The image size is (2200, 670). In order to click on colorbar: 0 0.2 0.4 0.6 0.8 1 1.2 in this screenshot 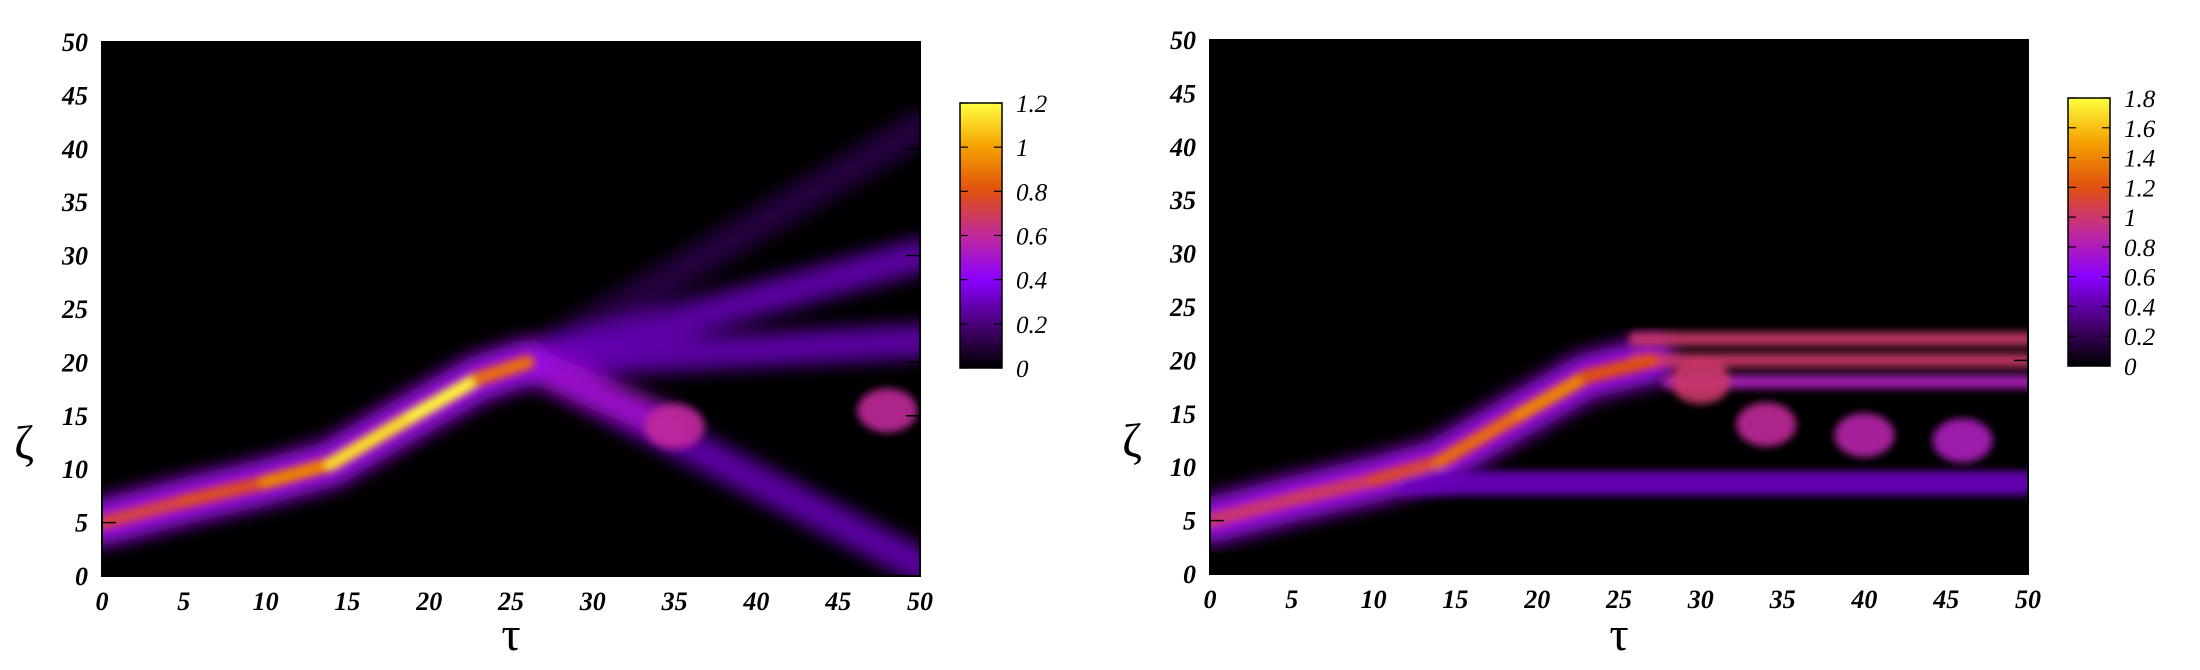, I will do `click(1003, 237)`.